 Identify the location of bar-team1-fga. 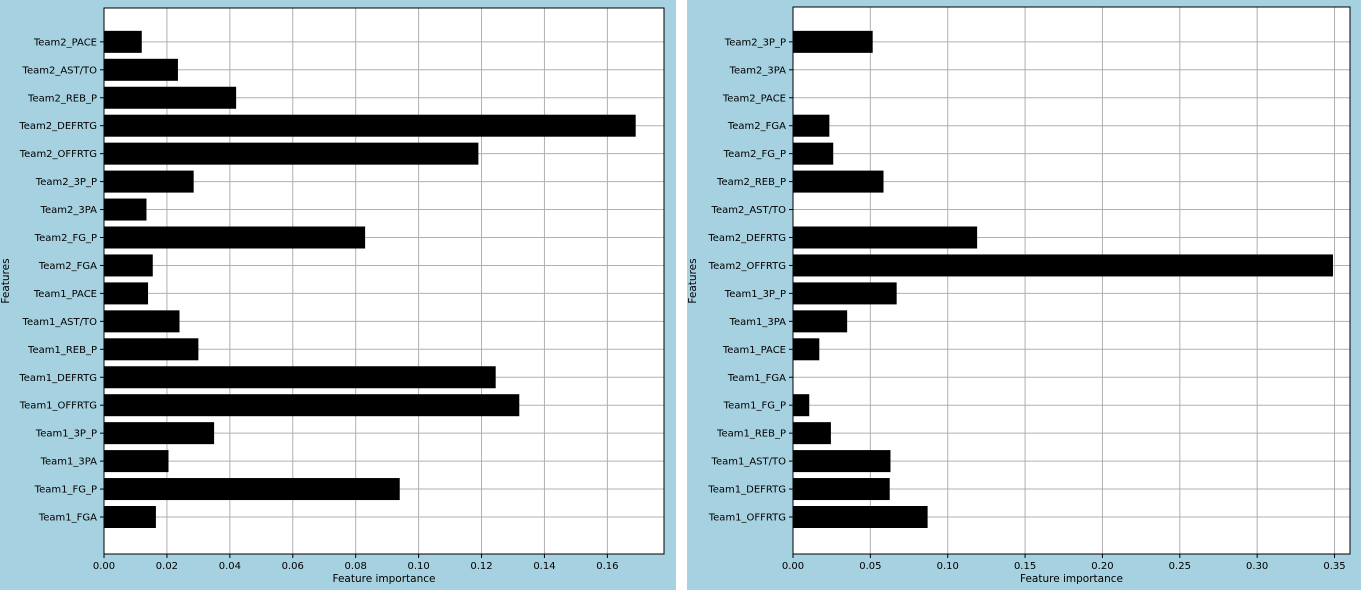
(130, 517).